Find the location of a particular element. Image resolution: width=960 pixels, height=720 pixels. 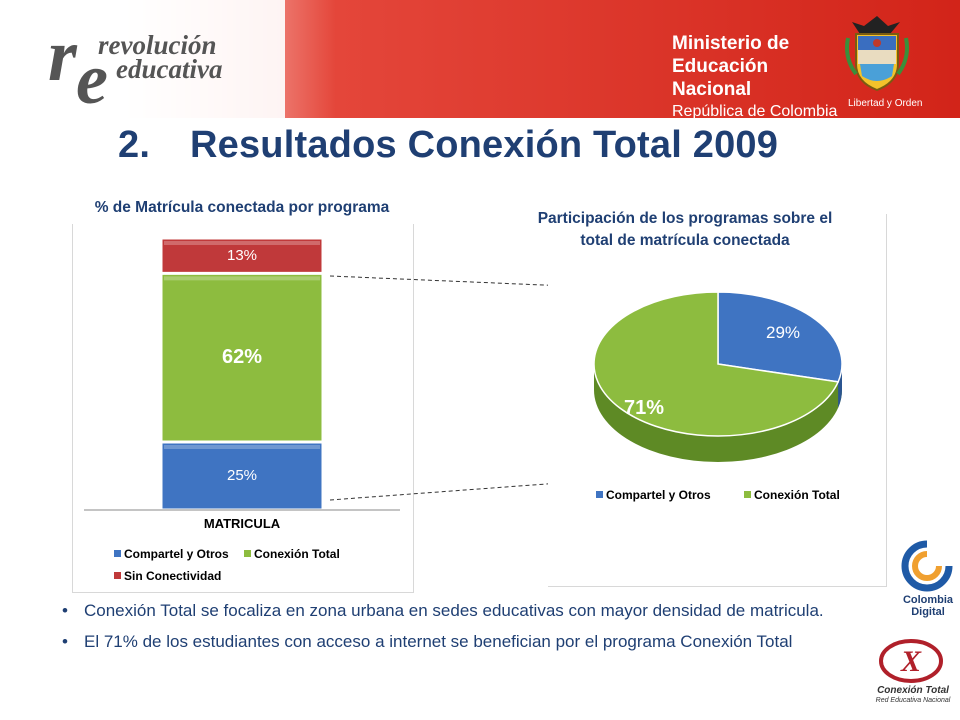

bar-legend-compartel-label: Compartel y Otros is located at coordinates (176, 554).